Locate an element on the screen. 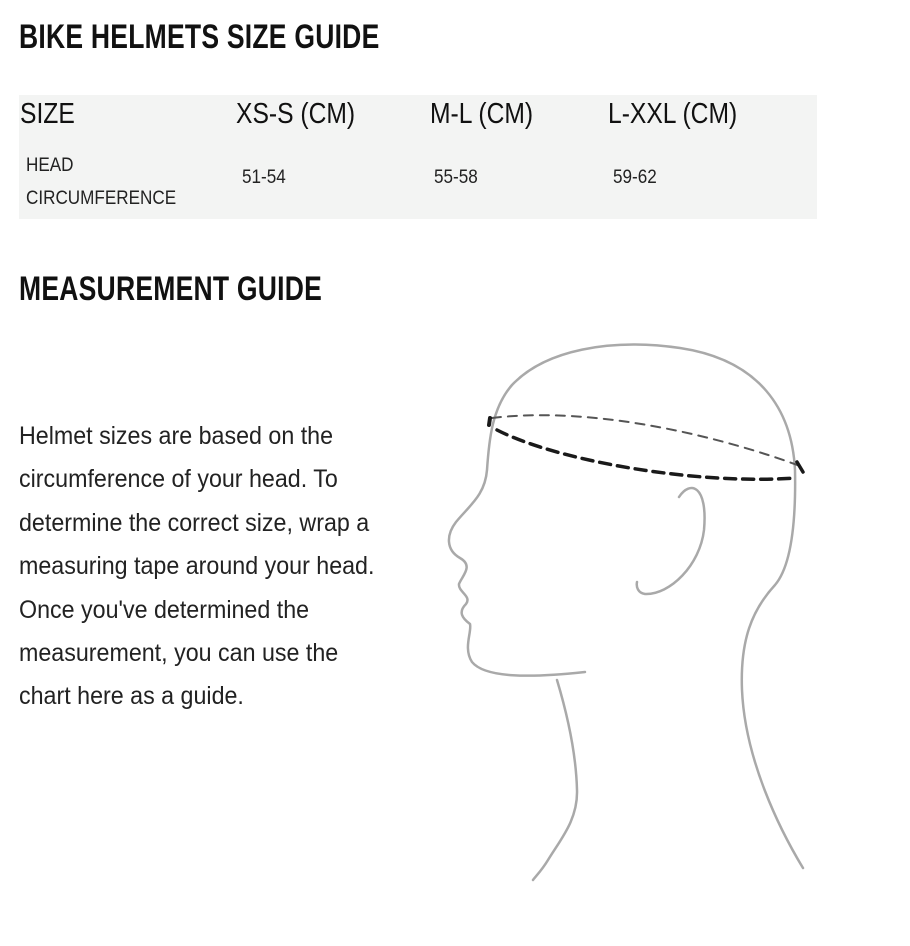 This screenshot has height=946, width=910. section-title: MEASUREMENT GUIDE is located at coordinates (171, 289).